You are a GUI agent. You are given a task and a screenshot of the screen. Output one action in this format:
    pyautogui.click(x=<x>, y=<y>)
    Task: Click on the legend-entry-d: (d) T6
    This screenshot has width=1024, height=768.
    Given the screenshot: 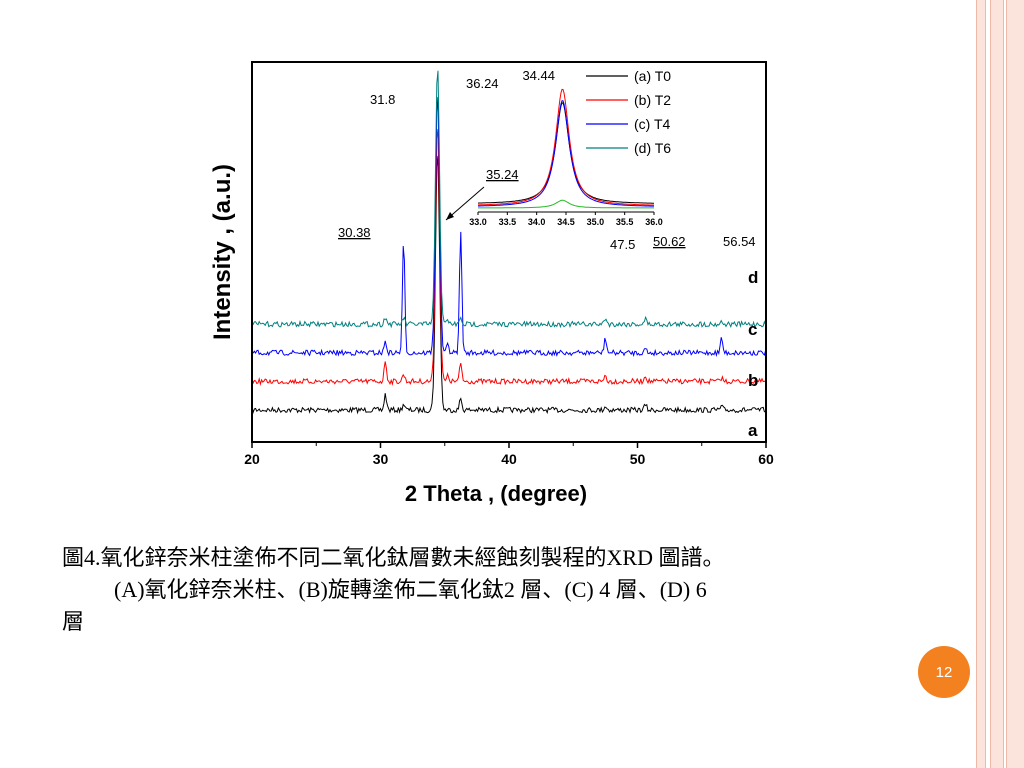 What is the action you would take?
    pyautogui.click(x=652, y=148)
    